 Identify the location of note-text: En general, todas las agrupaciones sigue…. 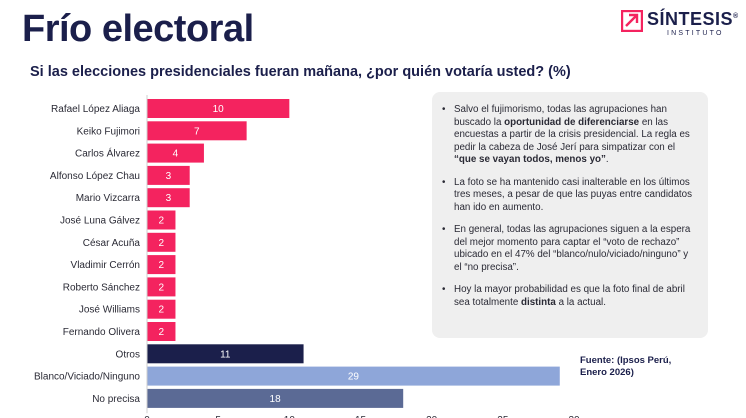
(572, 248).